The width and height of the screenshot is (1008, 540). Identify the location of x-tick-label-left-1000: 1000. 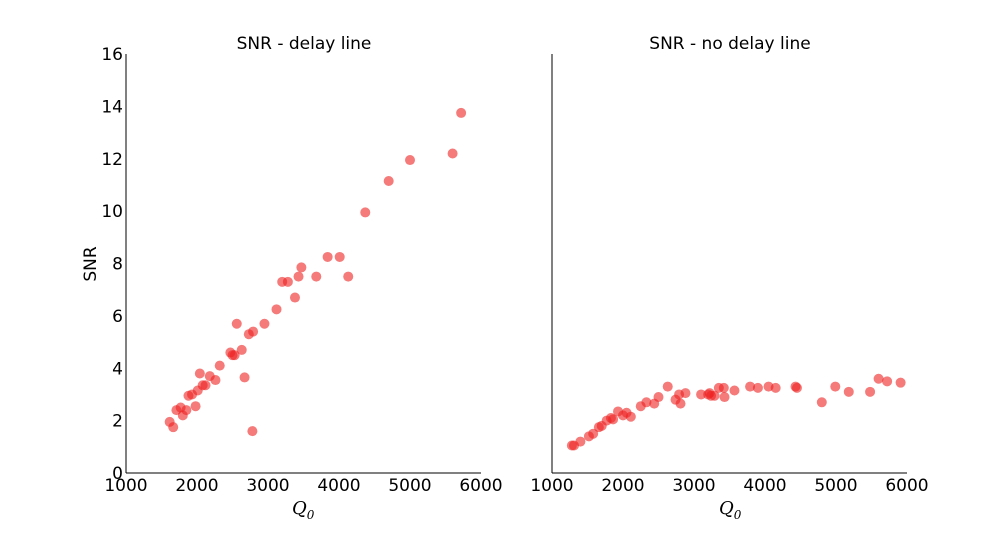
(125, 486).